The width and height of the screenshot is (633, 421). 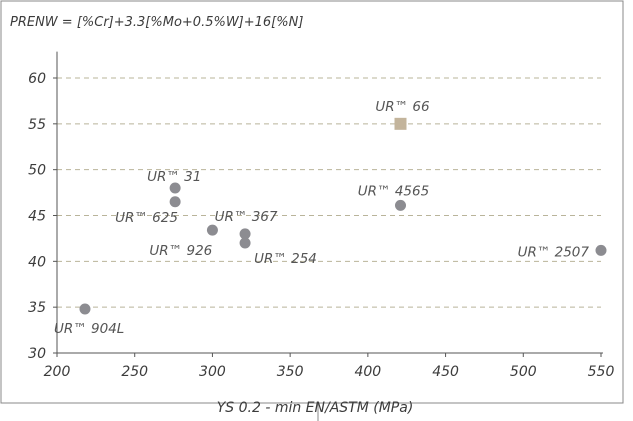 What do you see at coordinates (367, 372) in the screenshot?
I see `x-tick-label-400: 400` at bounding box center [367, 372].